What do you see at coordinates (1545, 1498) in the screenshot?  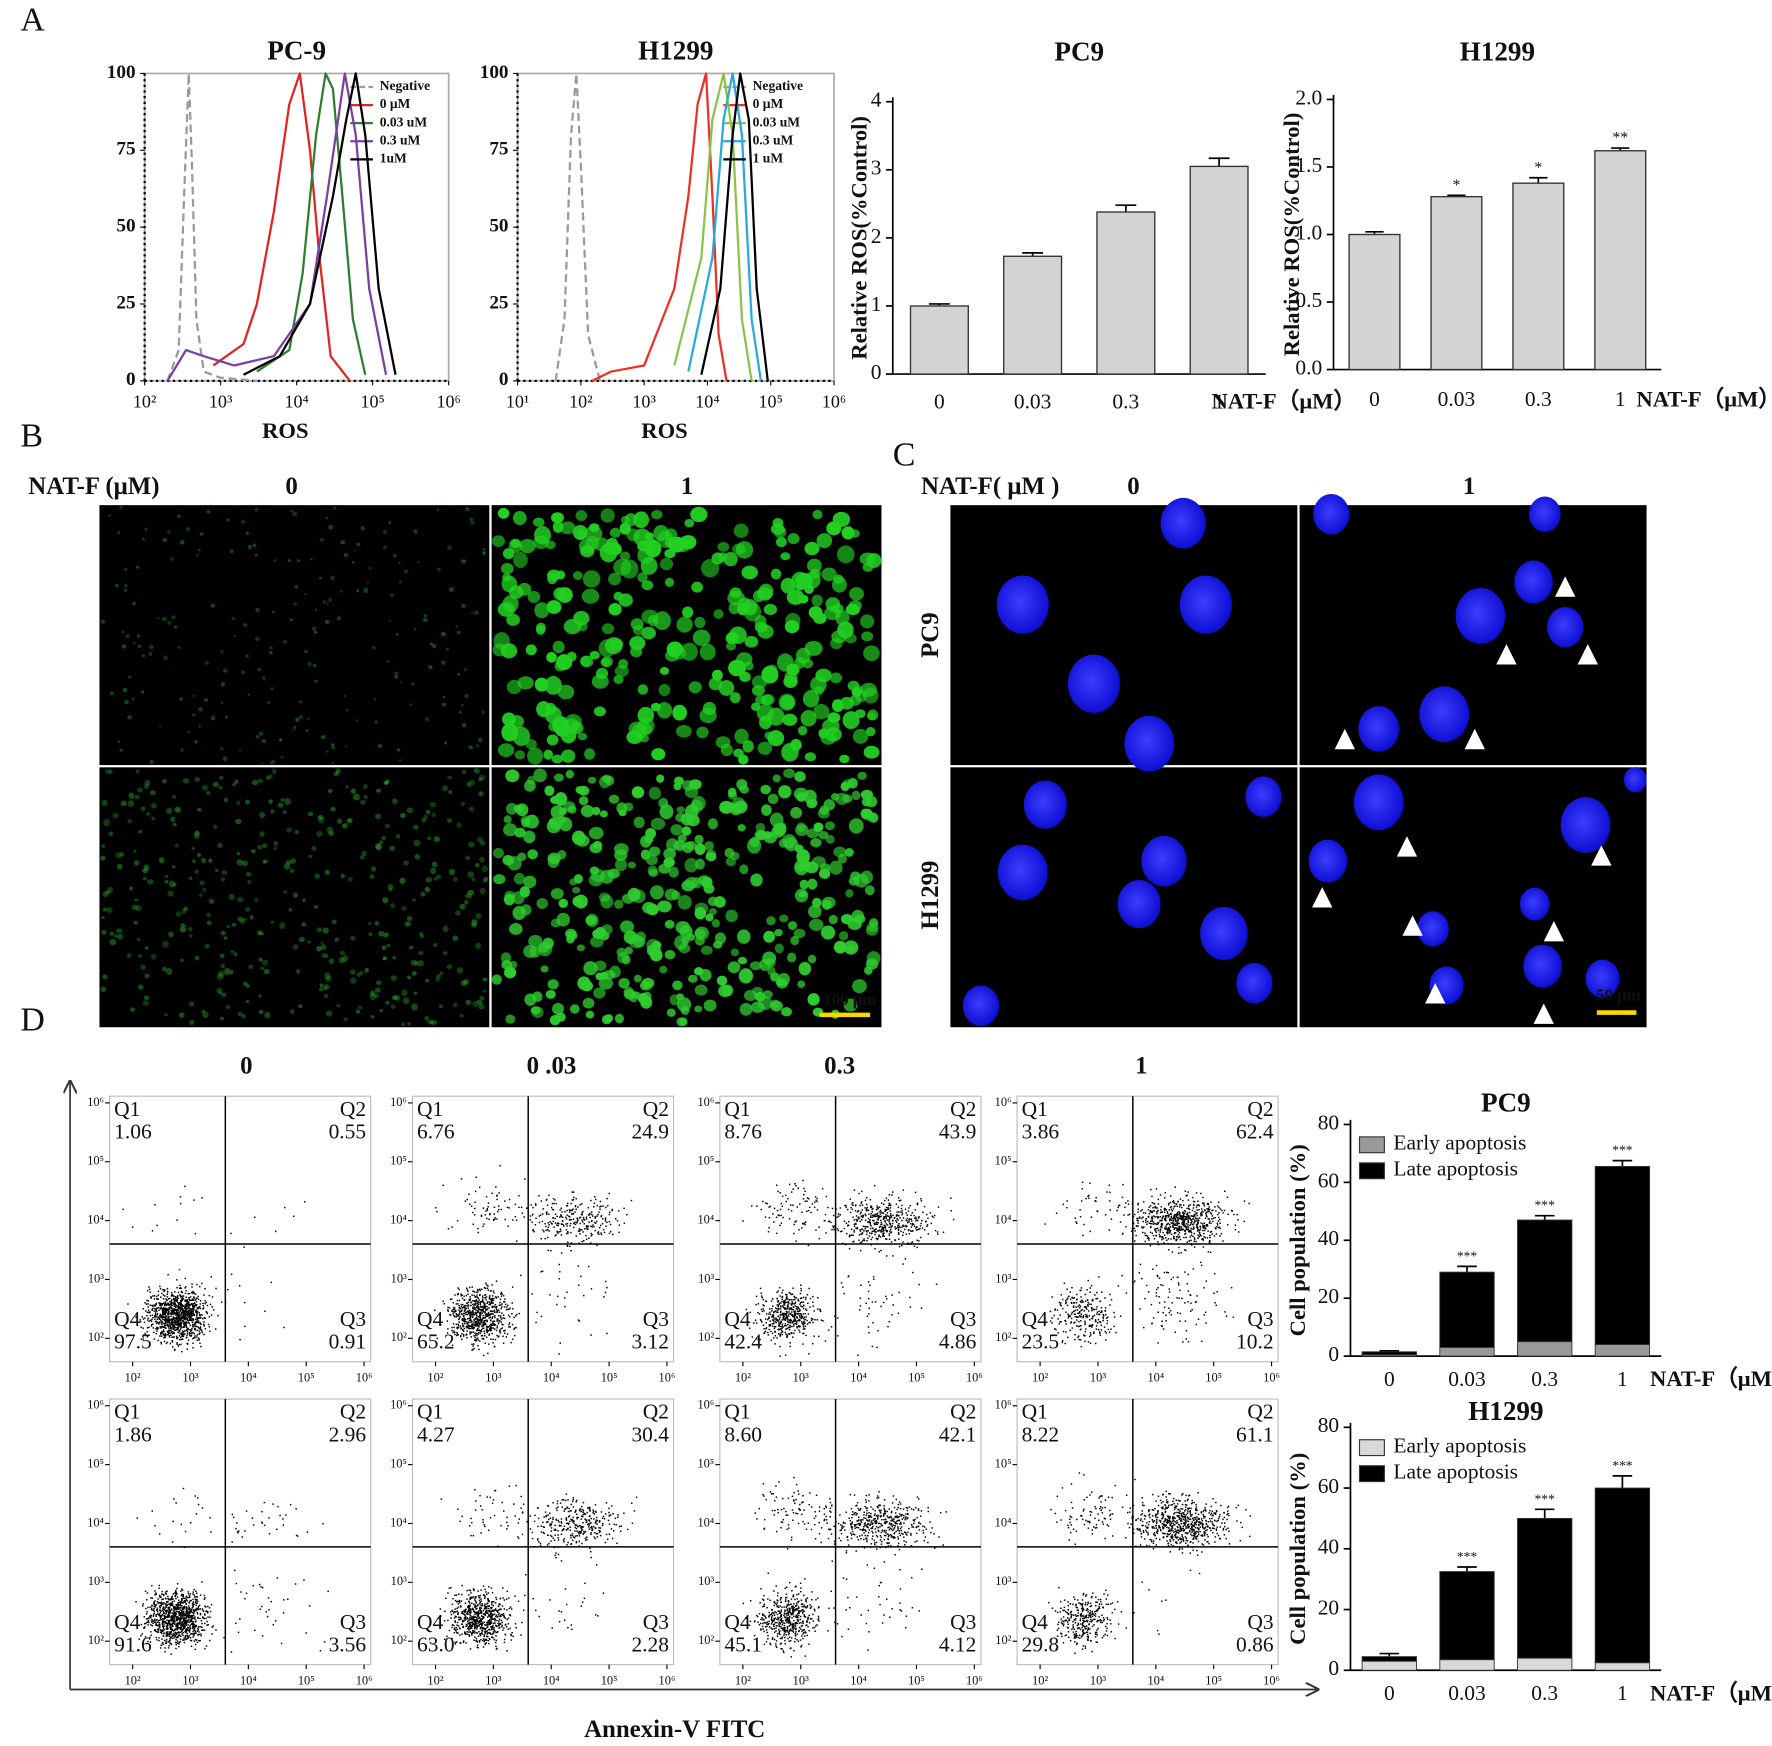 I see `significance-label: ***` at bounding box center [1545, 1498].